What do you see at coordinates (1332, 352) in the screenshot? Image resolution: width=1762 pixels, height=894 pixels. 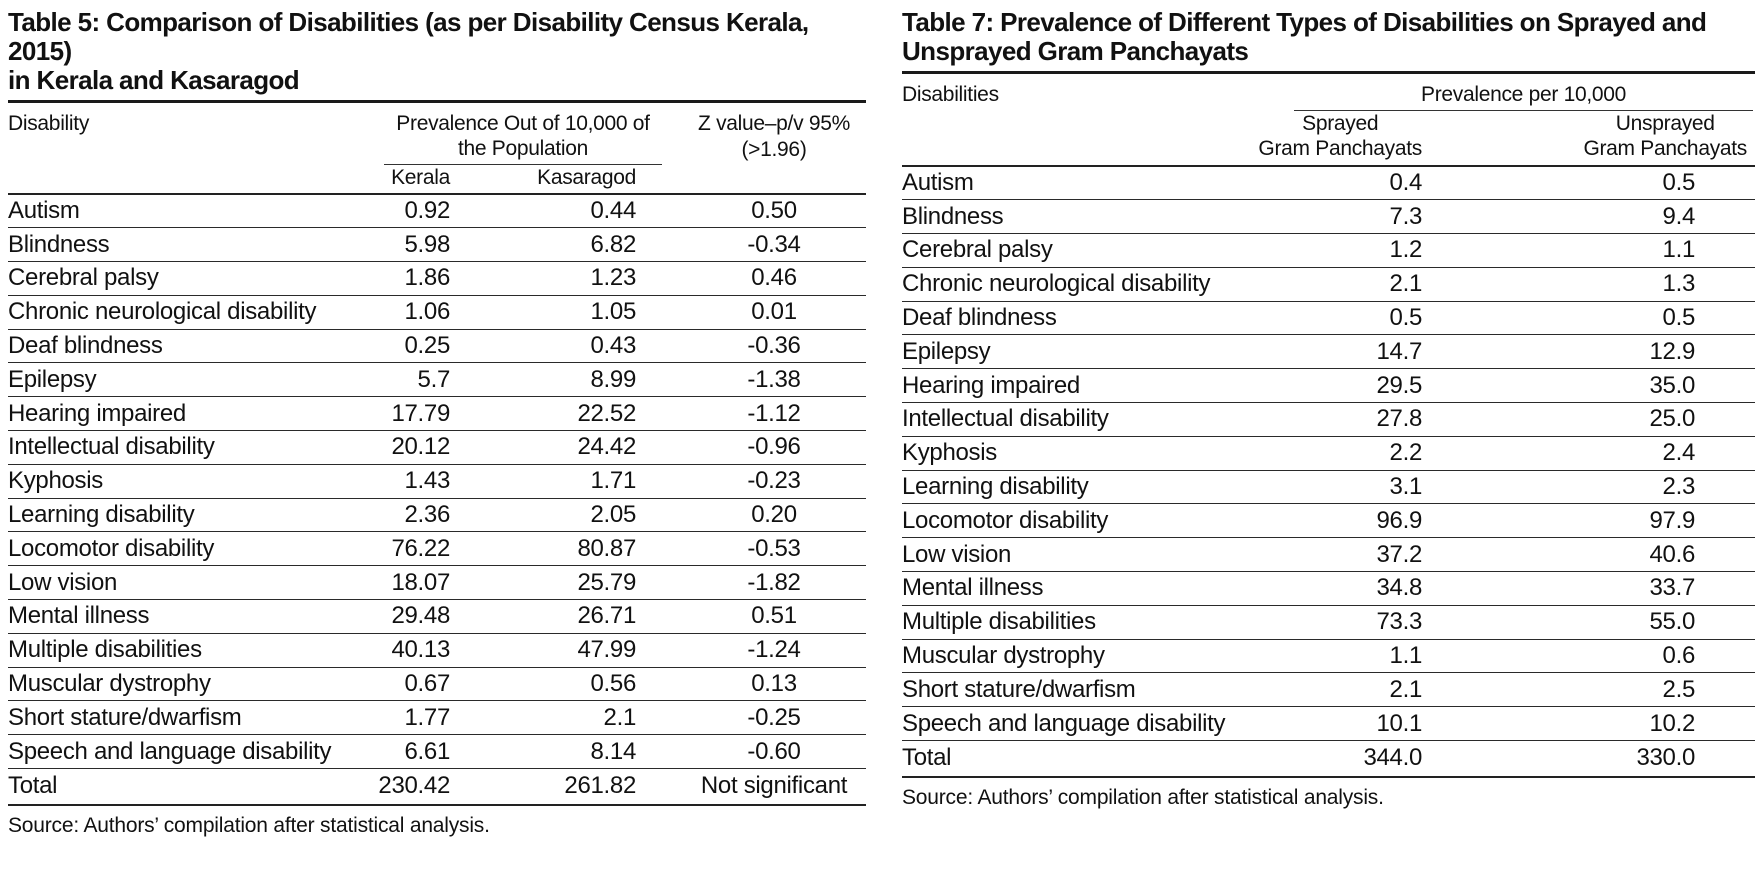 I see `sprayed-value: 14.7` at bounding box center [1332, 352].